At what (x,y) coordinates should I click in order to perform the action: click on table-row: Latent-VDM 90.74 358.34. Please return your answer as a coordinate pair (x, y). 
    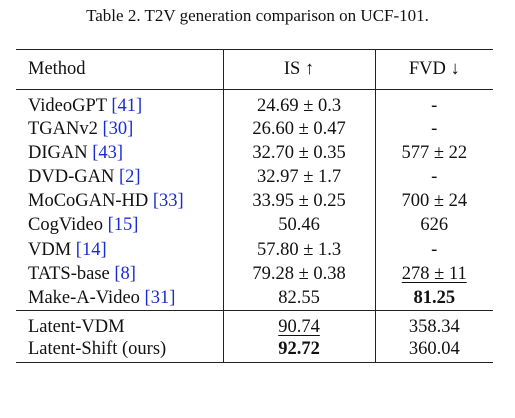
    Looking at the image, I should click on (254, 324).